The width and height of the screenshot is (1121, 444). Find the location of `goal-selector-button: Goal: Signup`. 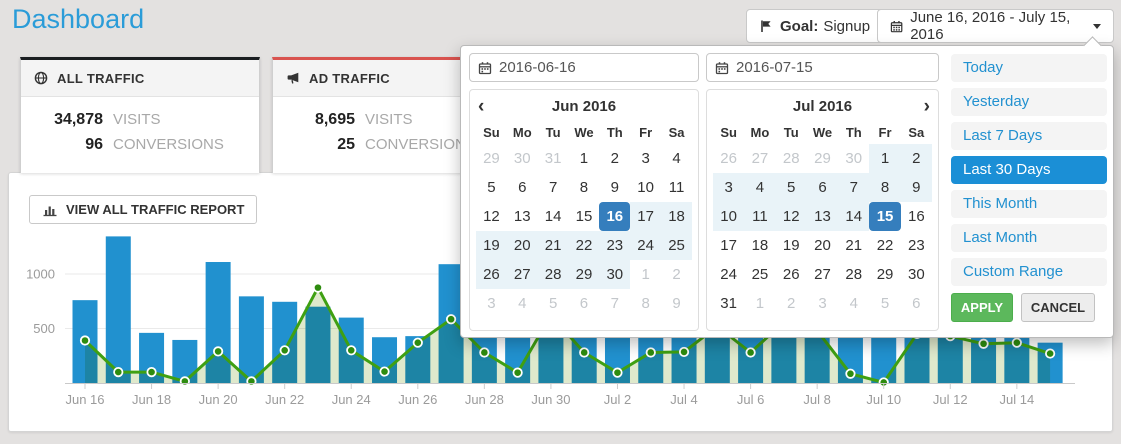

goal-selector-button: Goal: Signup is located at coordinates (823, 26).